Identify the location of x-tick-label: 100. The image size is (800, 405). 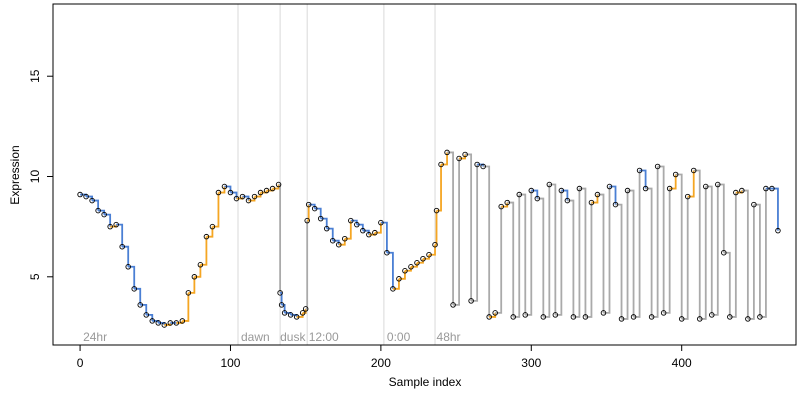
(230, 363).